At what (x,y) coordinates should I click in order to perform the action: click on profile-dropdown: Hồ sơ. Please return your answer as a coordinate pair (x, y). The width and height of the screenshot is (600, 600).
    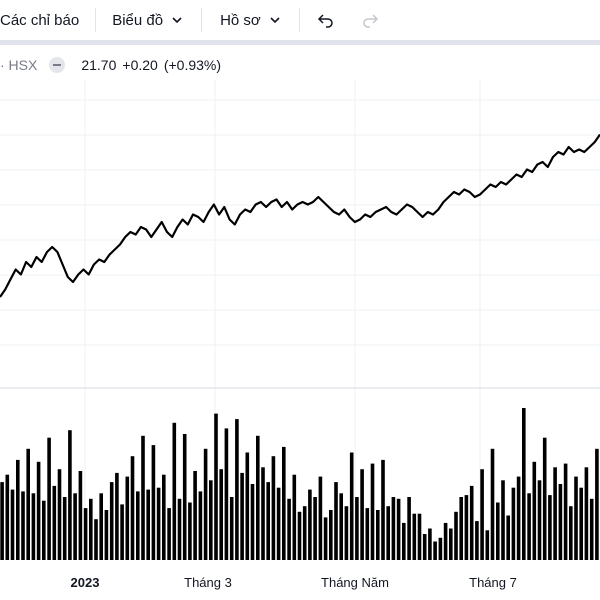
    Looking at the image, I should click on (250, 20).